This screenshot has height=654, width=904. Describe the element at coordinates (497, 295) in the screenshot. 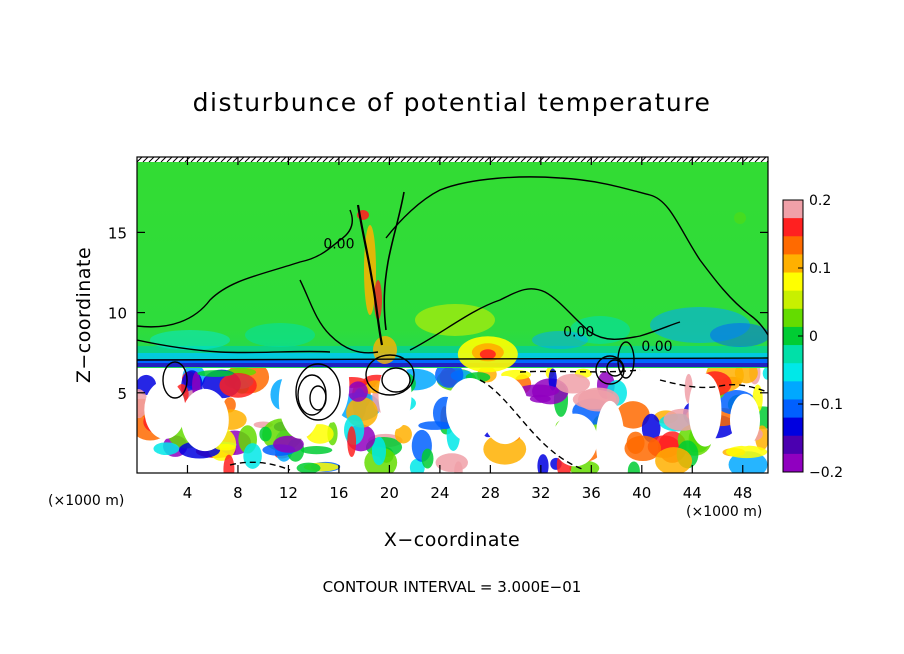

I see `contour-labels: 0.00 0.00 0.00` at that location.